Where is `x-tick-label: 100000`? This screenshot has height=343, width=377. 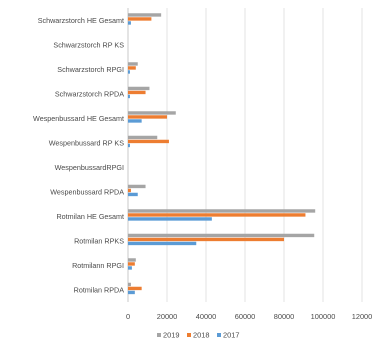 x-tick-label: 100000 is located at coordinates (323, 316).